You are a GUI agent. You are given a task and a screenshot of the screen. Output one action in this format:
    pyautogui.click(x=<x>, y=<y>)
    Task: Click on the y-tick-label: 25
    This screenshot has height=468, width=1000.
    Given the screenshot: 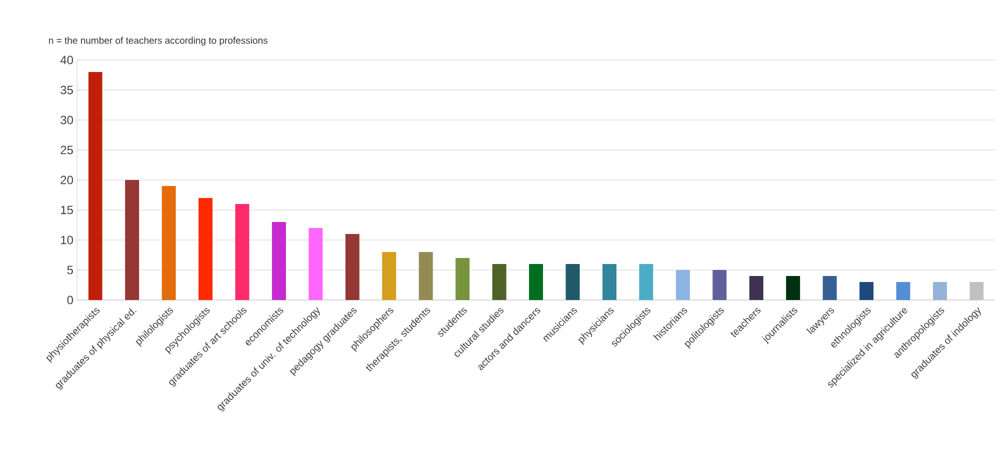 What is the action you would take?
    pyautogui.click(x=66, y=150)
    